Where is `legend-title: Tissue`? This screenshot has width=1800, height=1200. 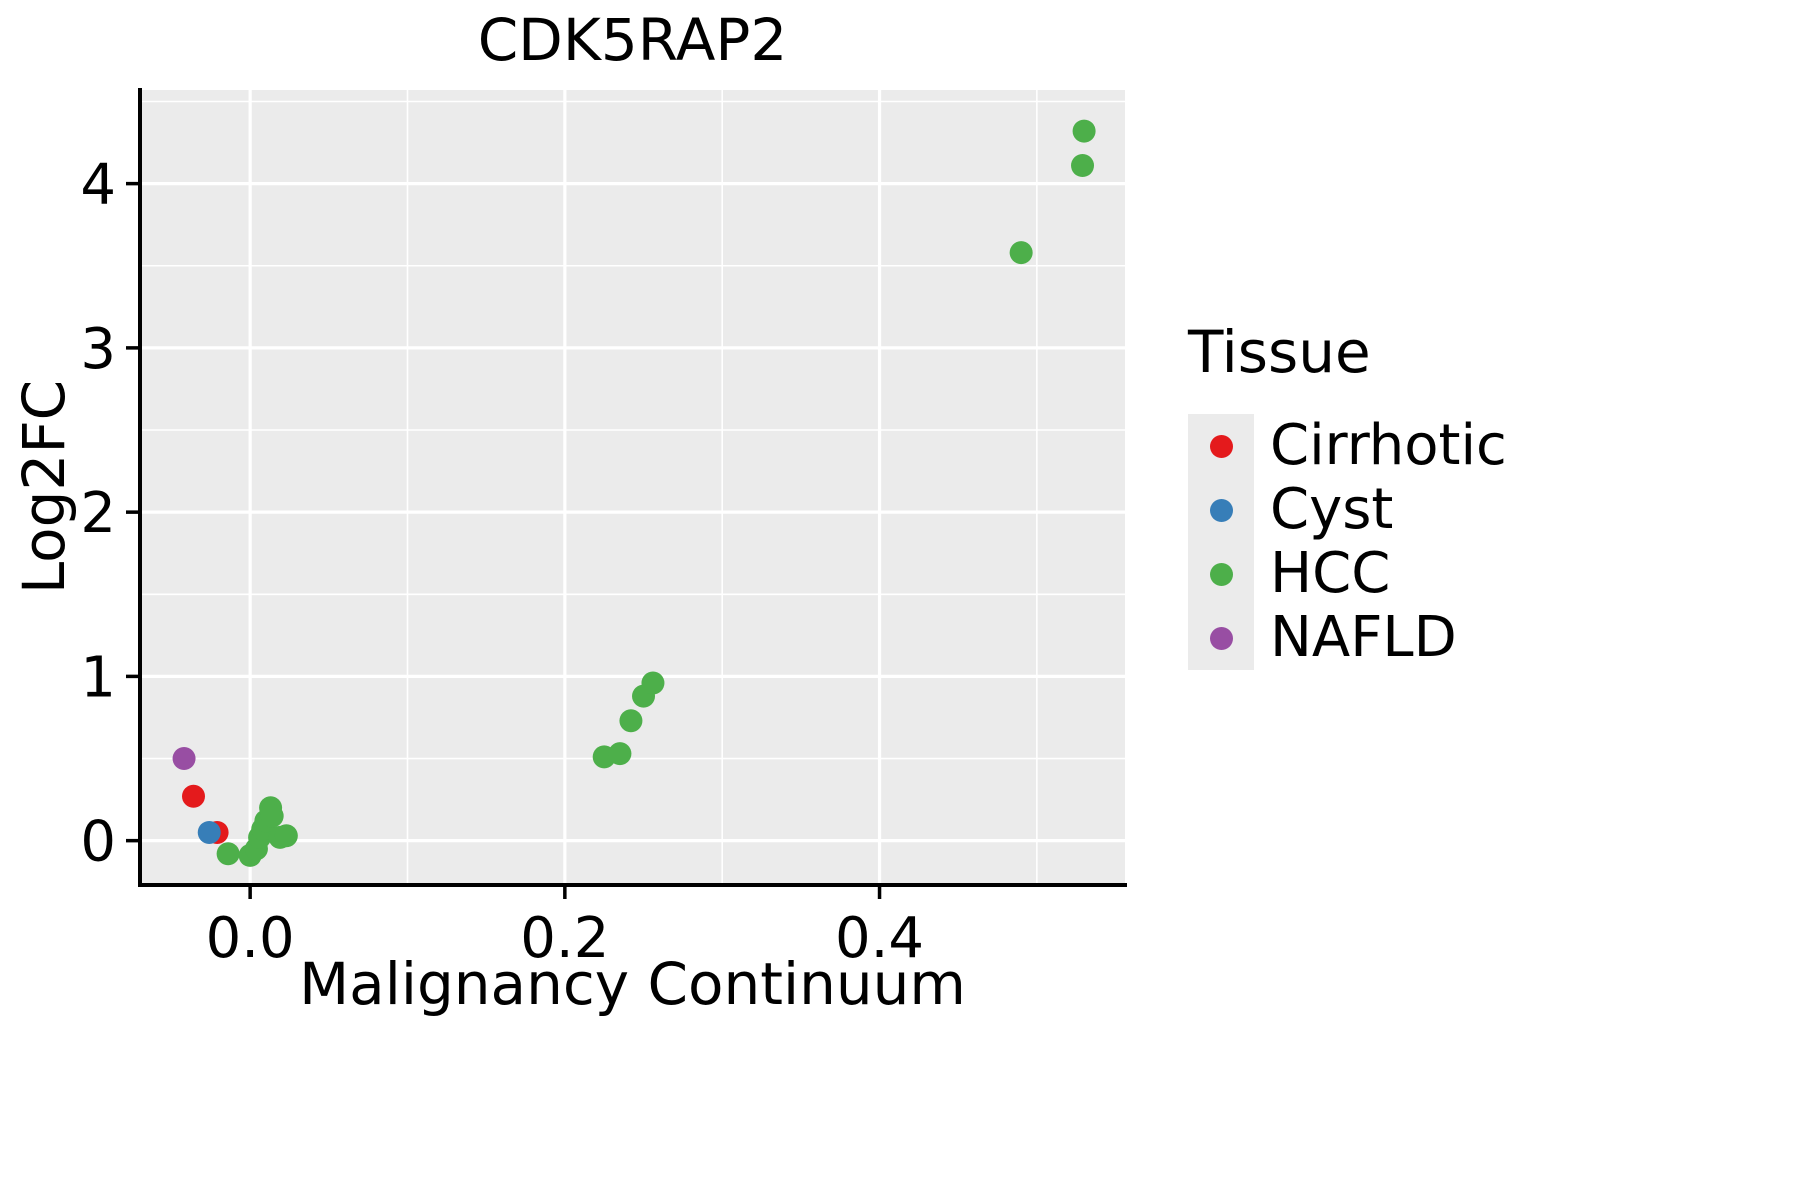
legend-title: Tissue is located at coordinates (1279, 352).